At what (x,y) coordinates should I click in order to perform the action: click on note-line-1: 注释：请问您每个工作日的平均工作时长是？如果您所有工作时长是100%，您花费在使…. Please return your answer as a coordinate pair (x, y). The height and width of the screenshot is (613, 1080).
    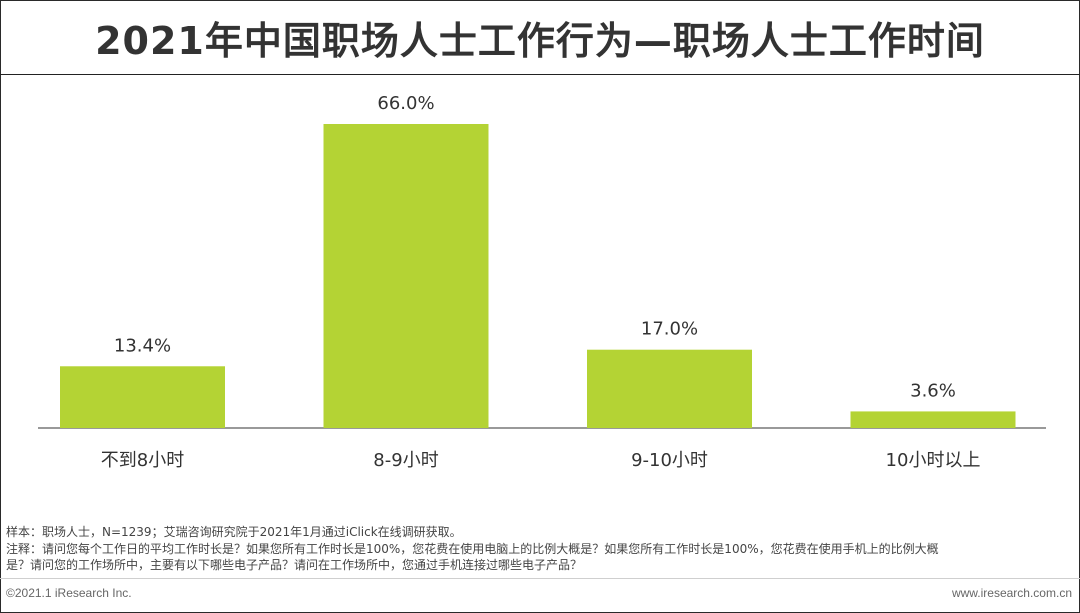
    Looking at the image, I should click on (472, 549).